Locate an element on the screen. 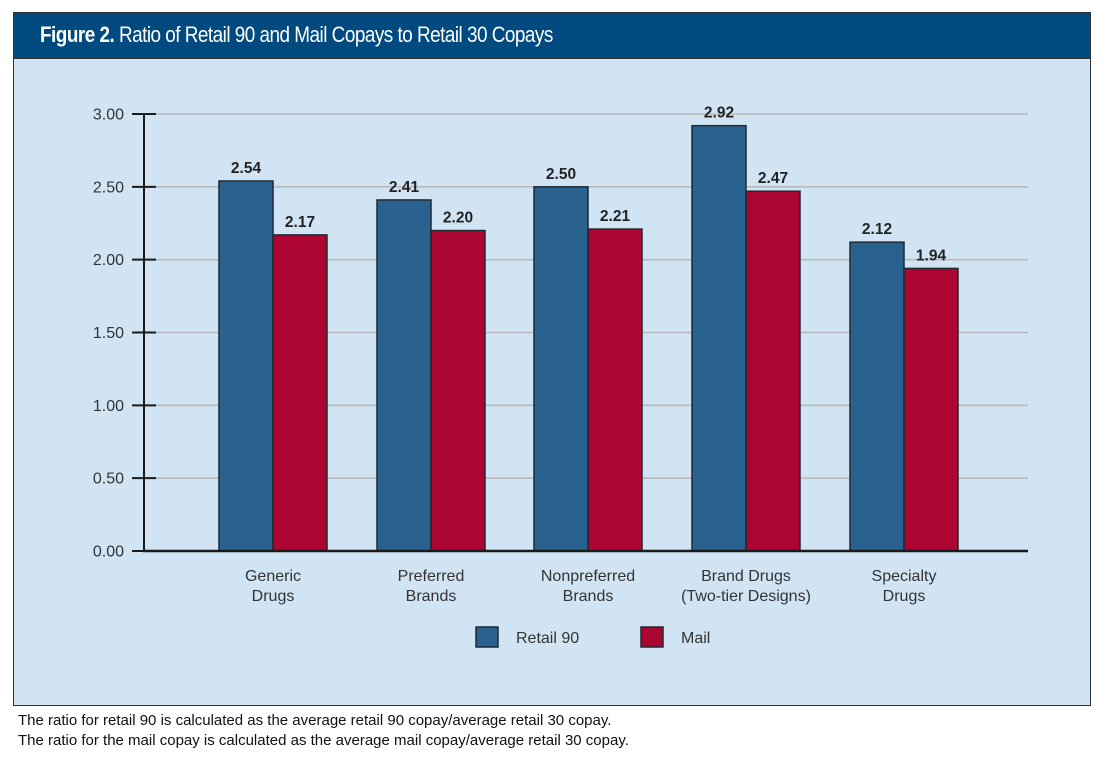  y-tick-label: 1.00 is located at coordinates (108, 406).